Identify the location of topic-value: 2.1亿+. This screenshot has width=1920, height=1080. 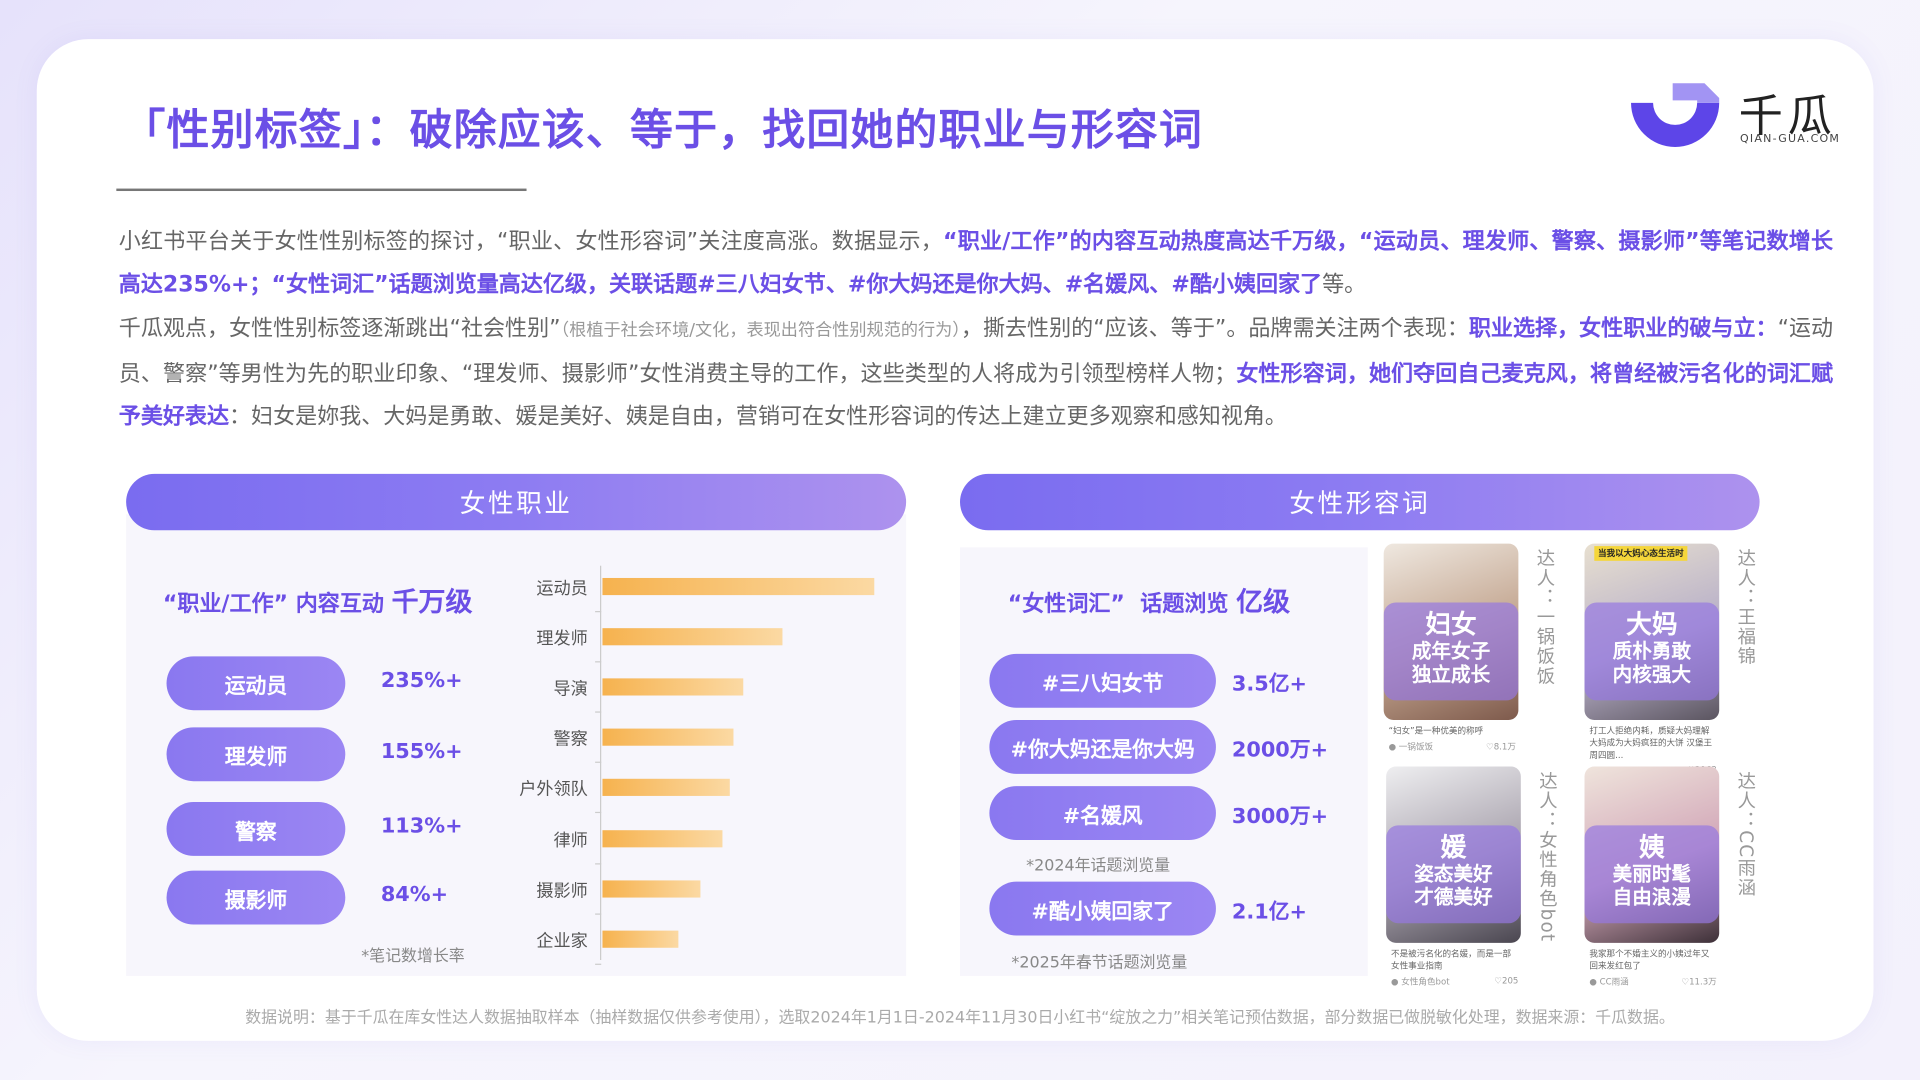
(1269, 912).